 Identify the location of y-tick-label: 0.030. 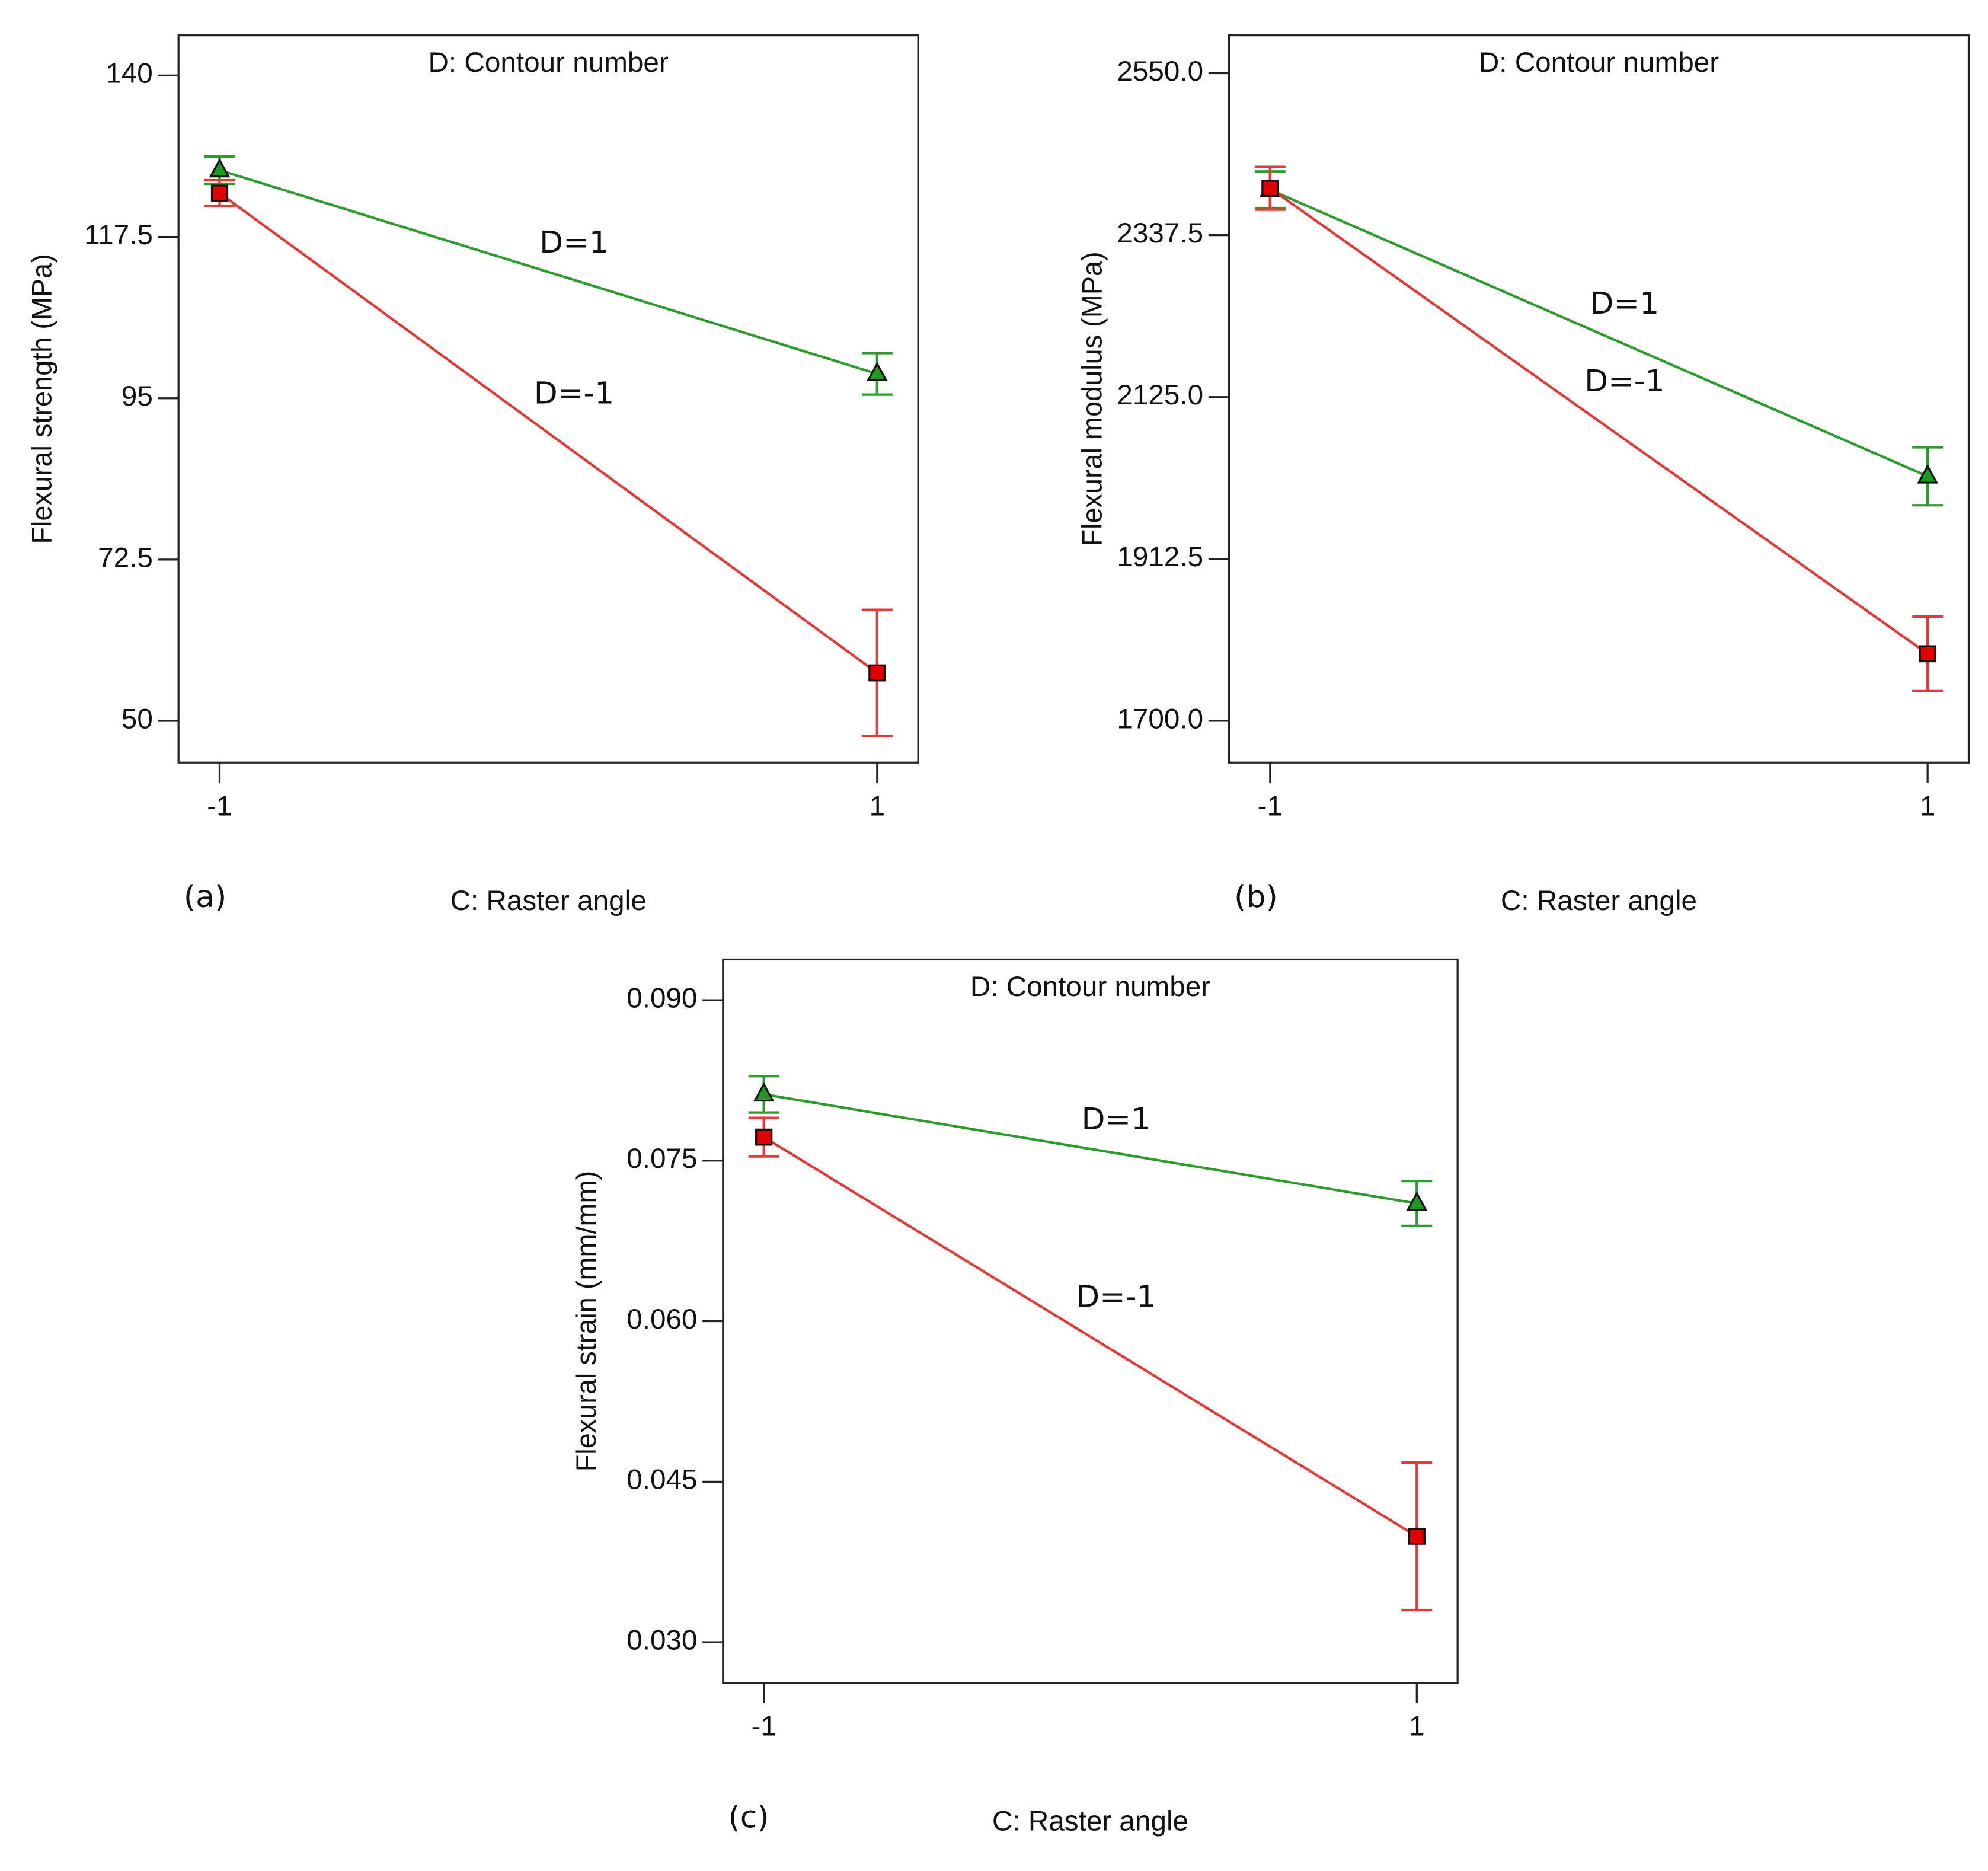
(662, 1640).